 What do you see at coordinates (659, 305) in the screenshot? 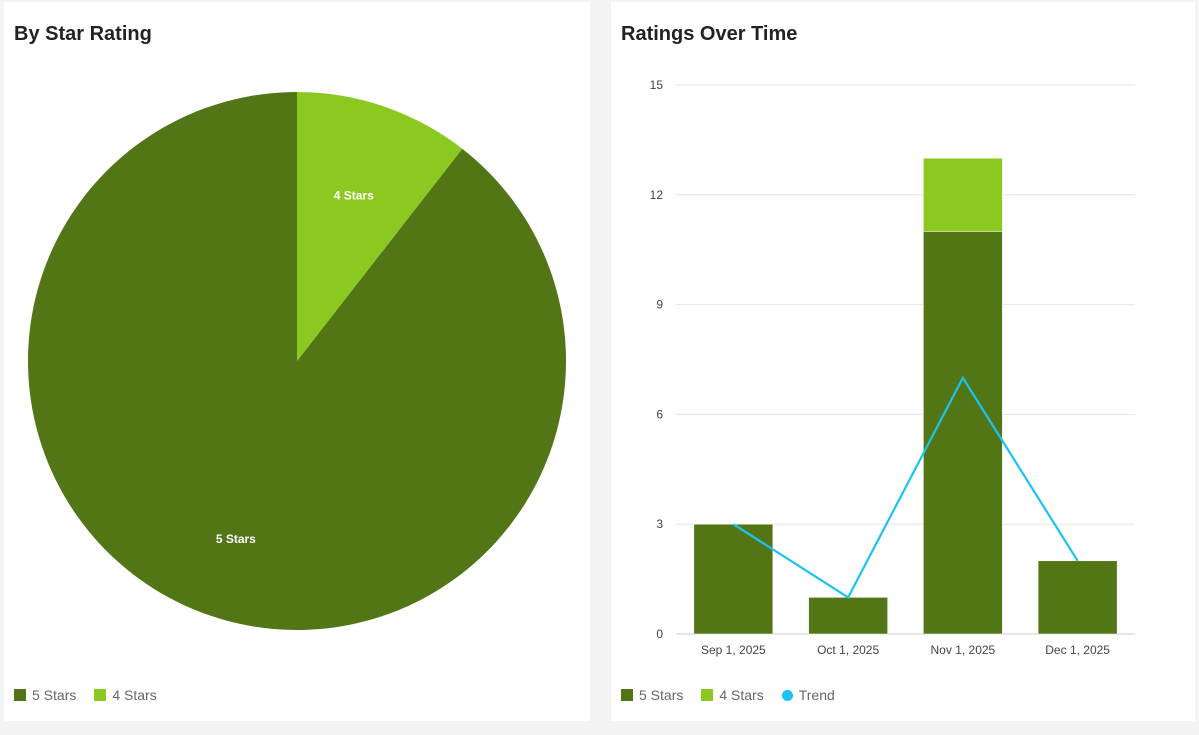
I see `y-tick-label: 9` at bounding box center [659, 305].